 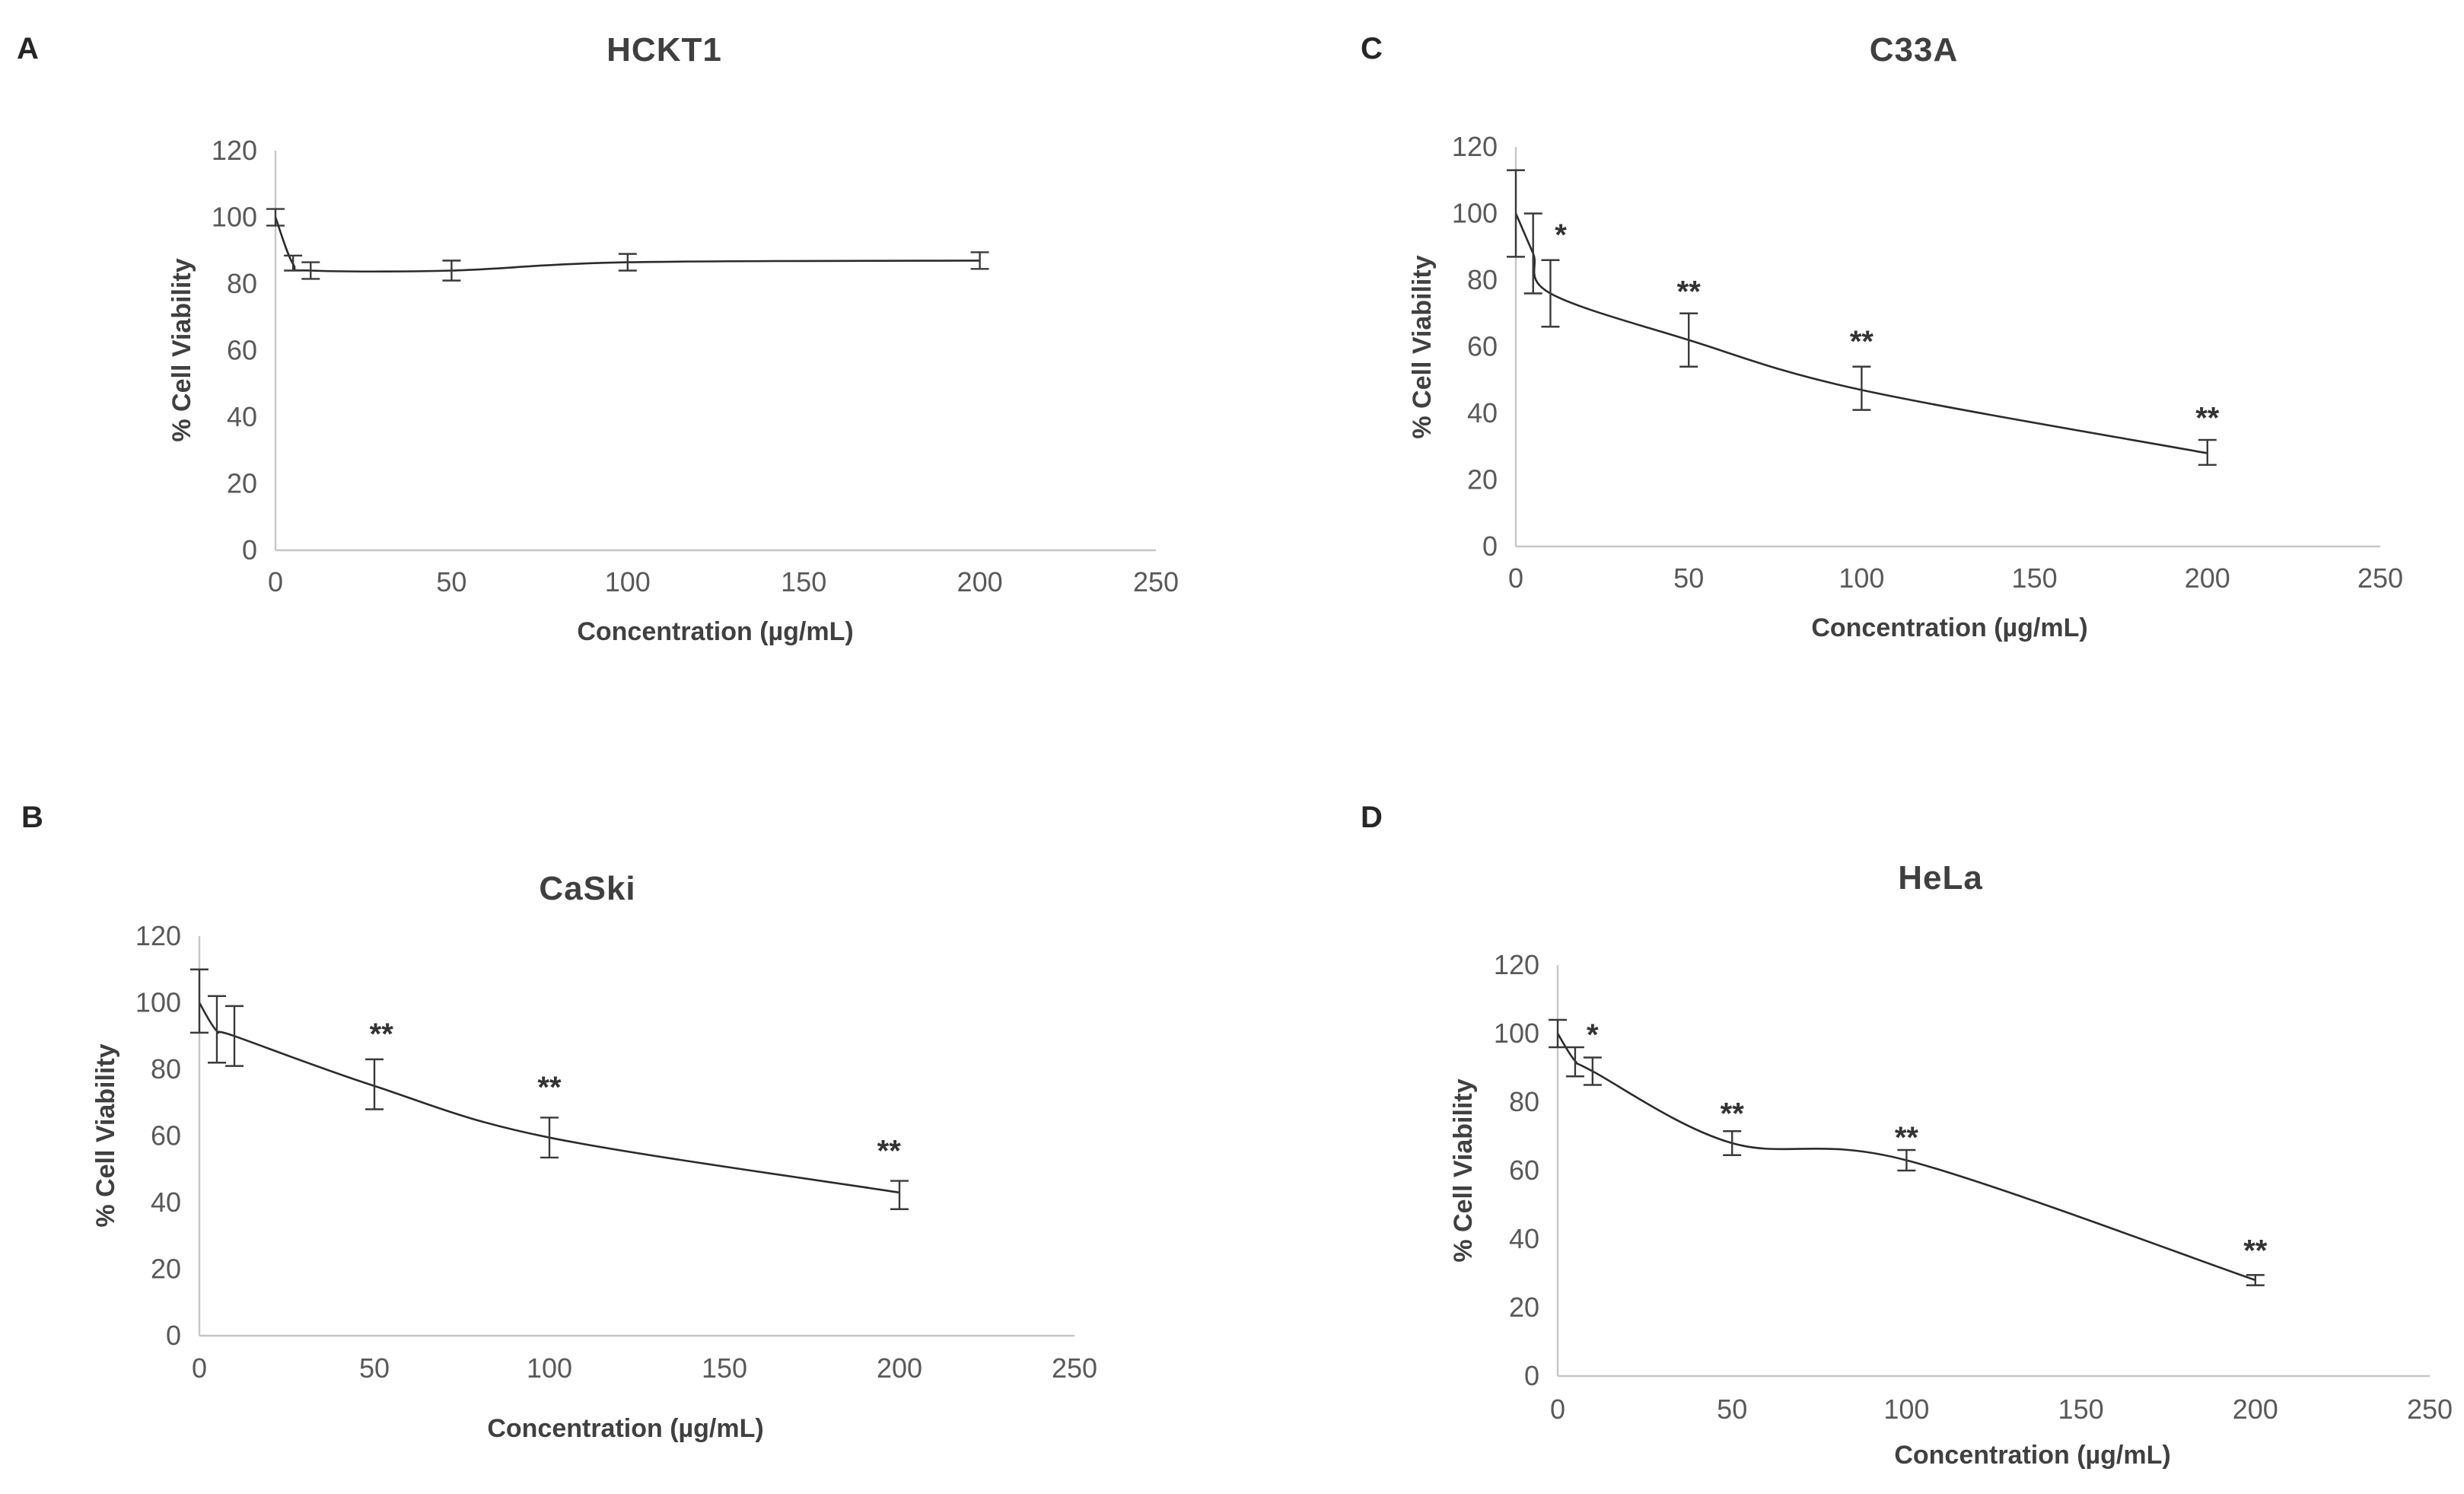 I want to click on panel-letter-b: B, so click(x=32, y=817).